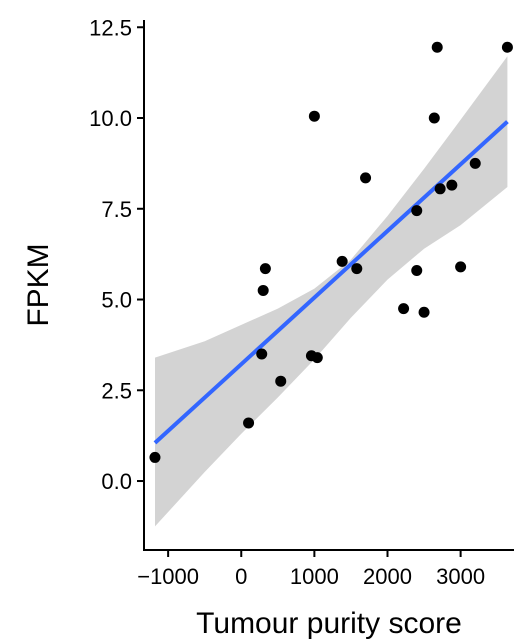 The height and width of the screenshot is (644, 516). I want to click on x-tick-label: 0, so click(241, 576).